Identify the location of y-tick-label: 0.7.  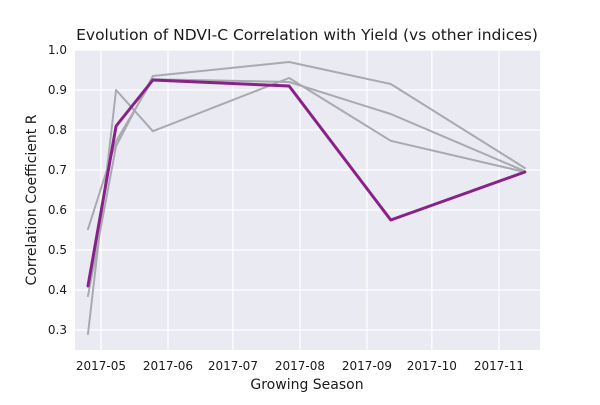
(57, 170).